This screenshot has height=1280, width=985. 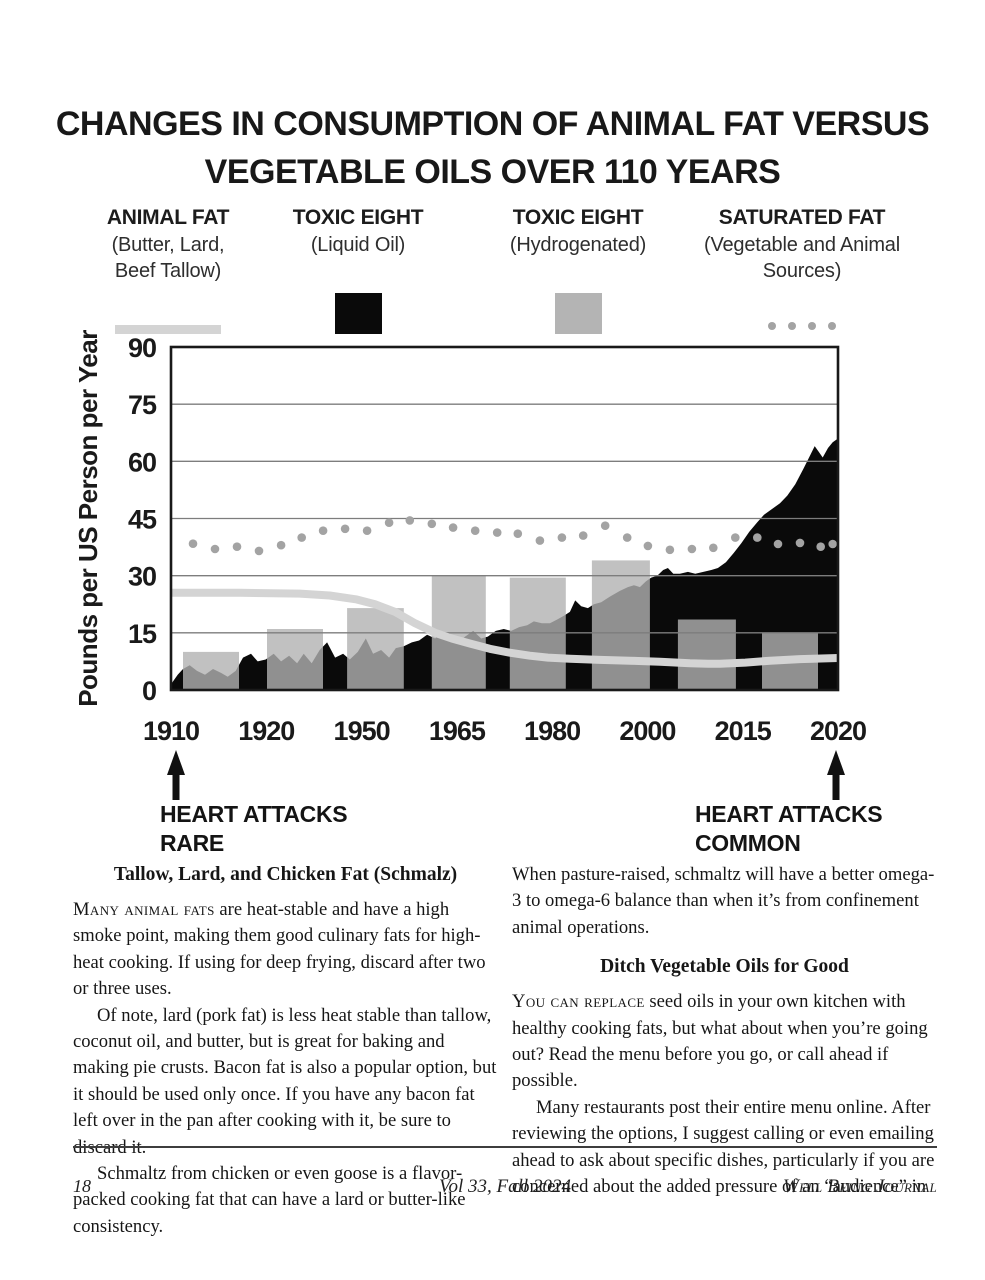 What do you see at coordinates (358, 313) in the screenshot?
I see `liquid-oil-square-swatch` at bounding box center [358, 313].